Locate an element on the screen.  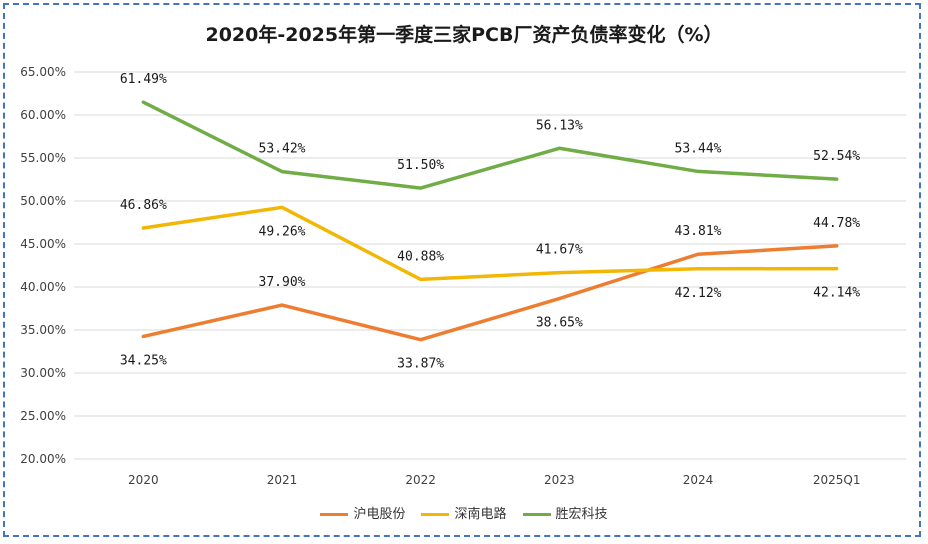
y-tick-label: 35.00% is located at coordinates (43, 330).